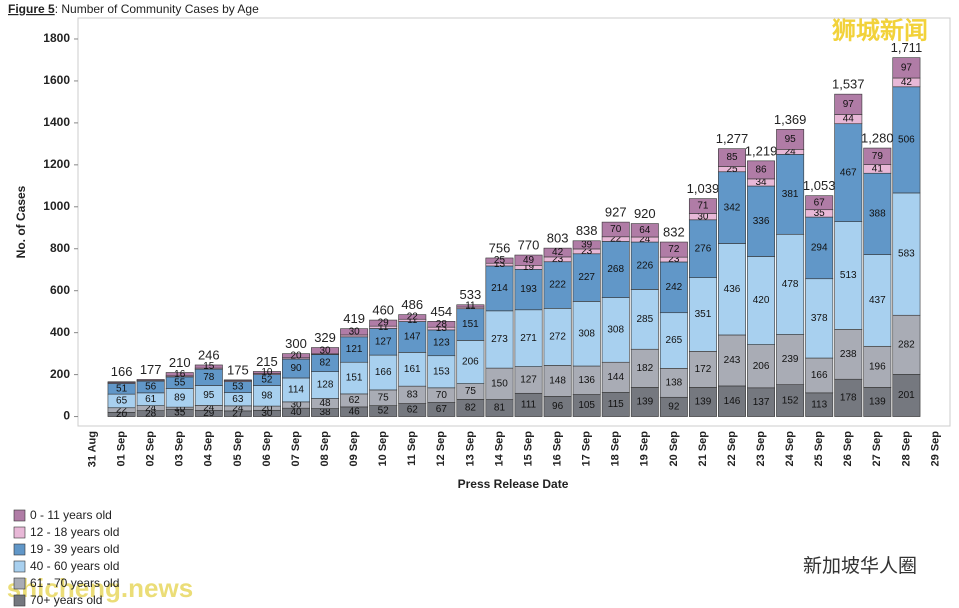 This screenshot has width=959, height=608. Describe the element at coordinates (19, 566) in the screenshot. I see `legend-swatch` at that location.